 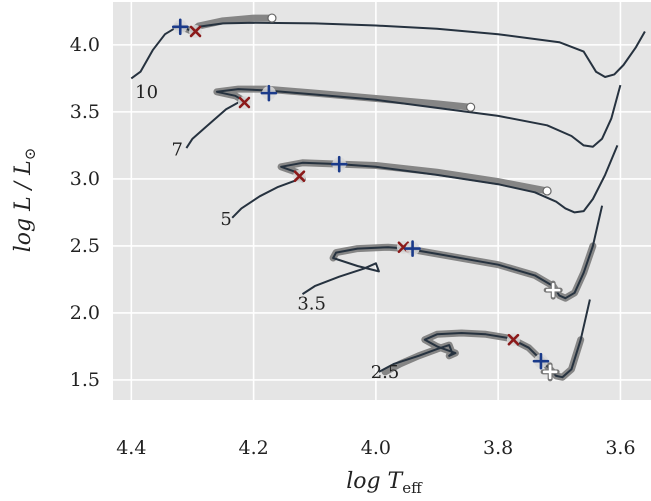 What do you see at coordinates (484, 339) in the screenshot?
I see `track-line-2.5` at bounding box center [484, 339].